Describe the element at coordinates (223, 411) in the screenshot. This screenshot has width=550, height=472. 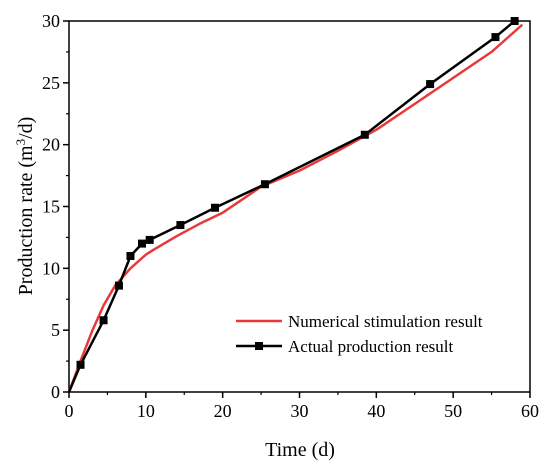
I see `x-tick-label: 20` at that location.